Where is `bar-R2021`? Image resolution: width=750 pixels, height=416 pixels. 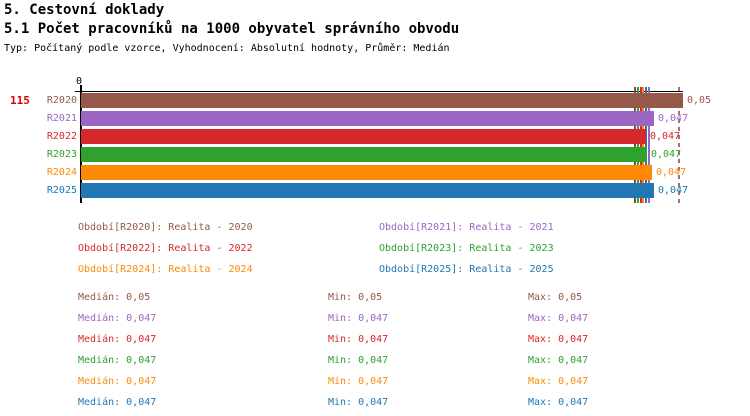 bar-R2021 is located at coordinates (367, 118).